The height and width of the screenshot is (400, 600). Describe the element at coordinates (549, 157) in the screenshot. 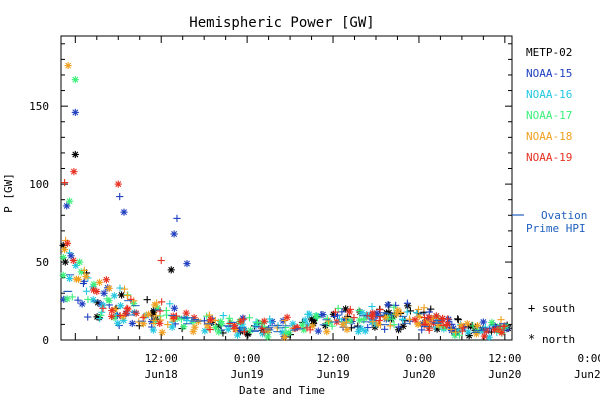

I see `legend-entry: NOAA-19` at that location.